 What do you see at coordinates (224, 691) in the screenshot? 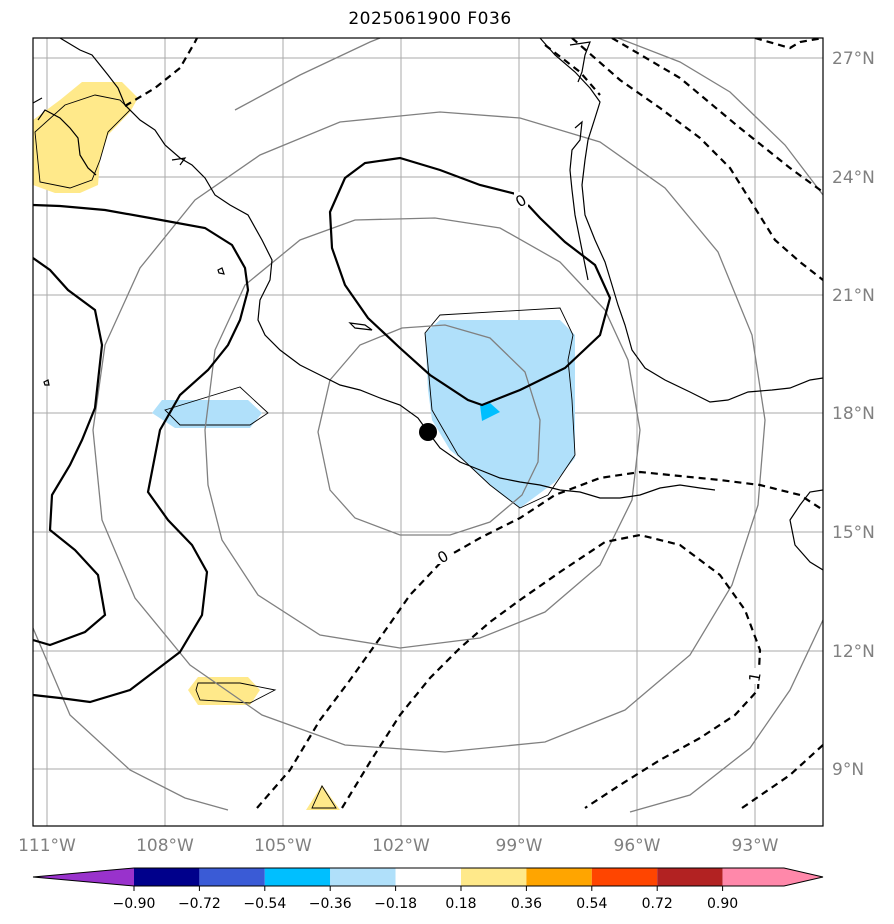
I see `yellow-shade-south` at bounding box center [224, 691].